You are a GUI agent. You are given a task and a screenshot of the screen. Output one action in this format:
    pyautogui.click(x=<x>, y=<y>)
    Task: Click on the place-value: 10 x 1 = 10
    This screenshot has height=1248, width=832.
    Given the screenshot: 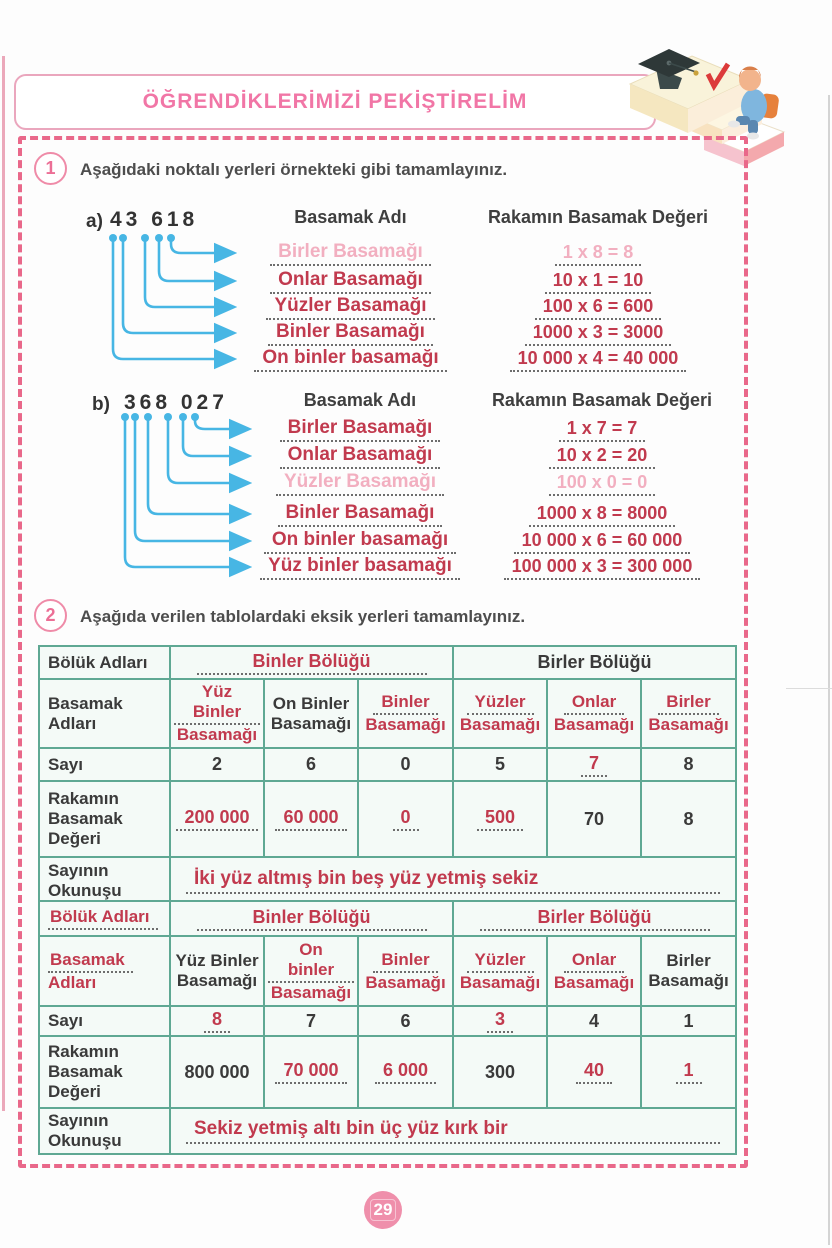 What is the action you would take?
    pyautogui.click(x=598, y=282)
    